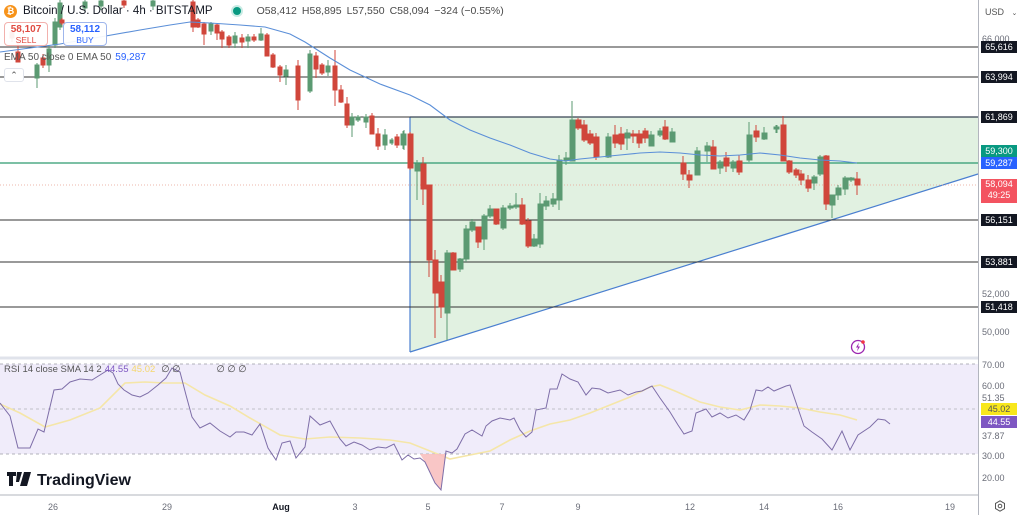 This screenshot has width=1024, height=515. What do you see at coordinates (764, 507) in the screenshot?
I see `time-tick: 14` at bounding box center [764, 507].